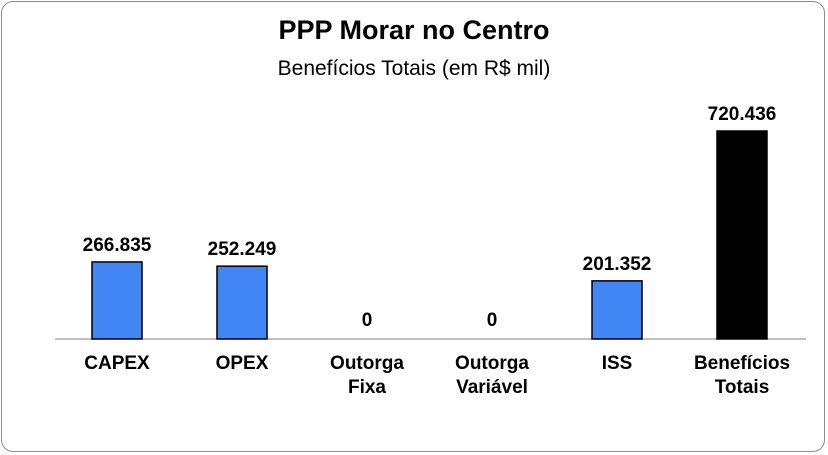 This screenshot has width=828, height=455. Describe the element at coordinates (367, 320) in the screenshot. I see `data-label-2: 0` at that location.